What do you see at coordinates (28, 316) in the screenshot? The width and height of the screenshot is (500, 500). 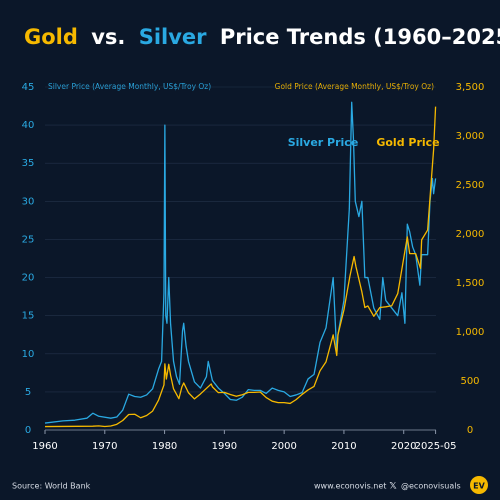 I see `y-tick-label: 15` at bounding box center [28, 316].